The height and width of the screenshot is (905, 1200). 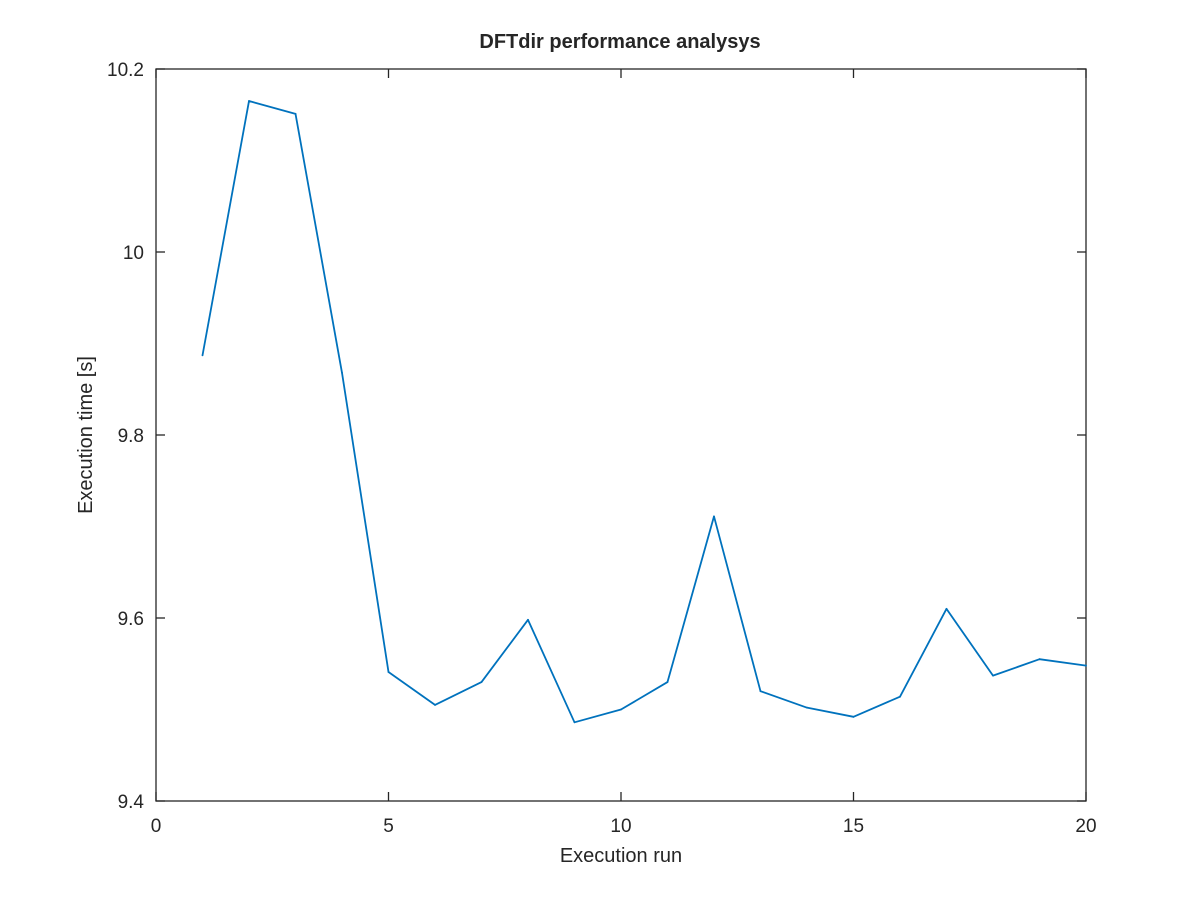 I want to click on x-axis-label: Execution run, so click(x=621, y=856).